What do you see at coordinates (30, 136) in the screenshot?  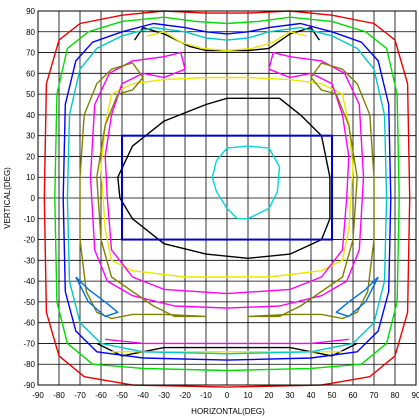 I see `y-tick-label: 30` at bounding box center [30, 136].